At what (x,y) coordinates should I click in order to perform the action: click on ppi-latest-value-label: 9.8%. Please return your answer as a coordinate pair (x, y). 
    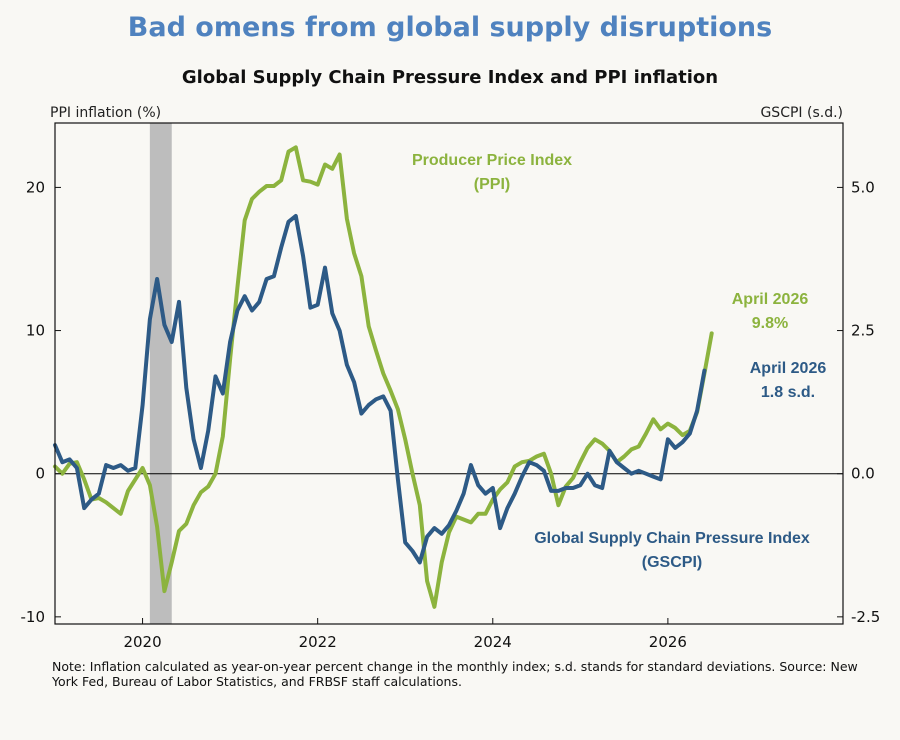
    Looking at the image, I should click on (770, 323).